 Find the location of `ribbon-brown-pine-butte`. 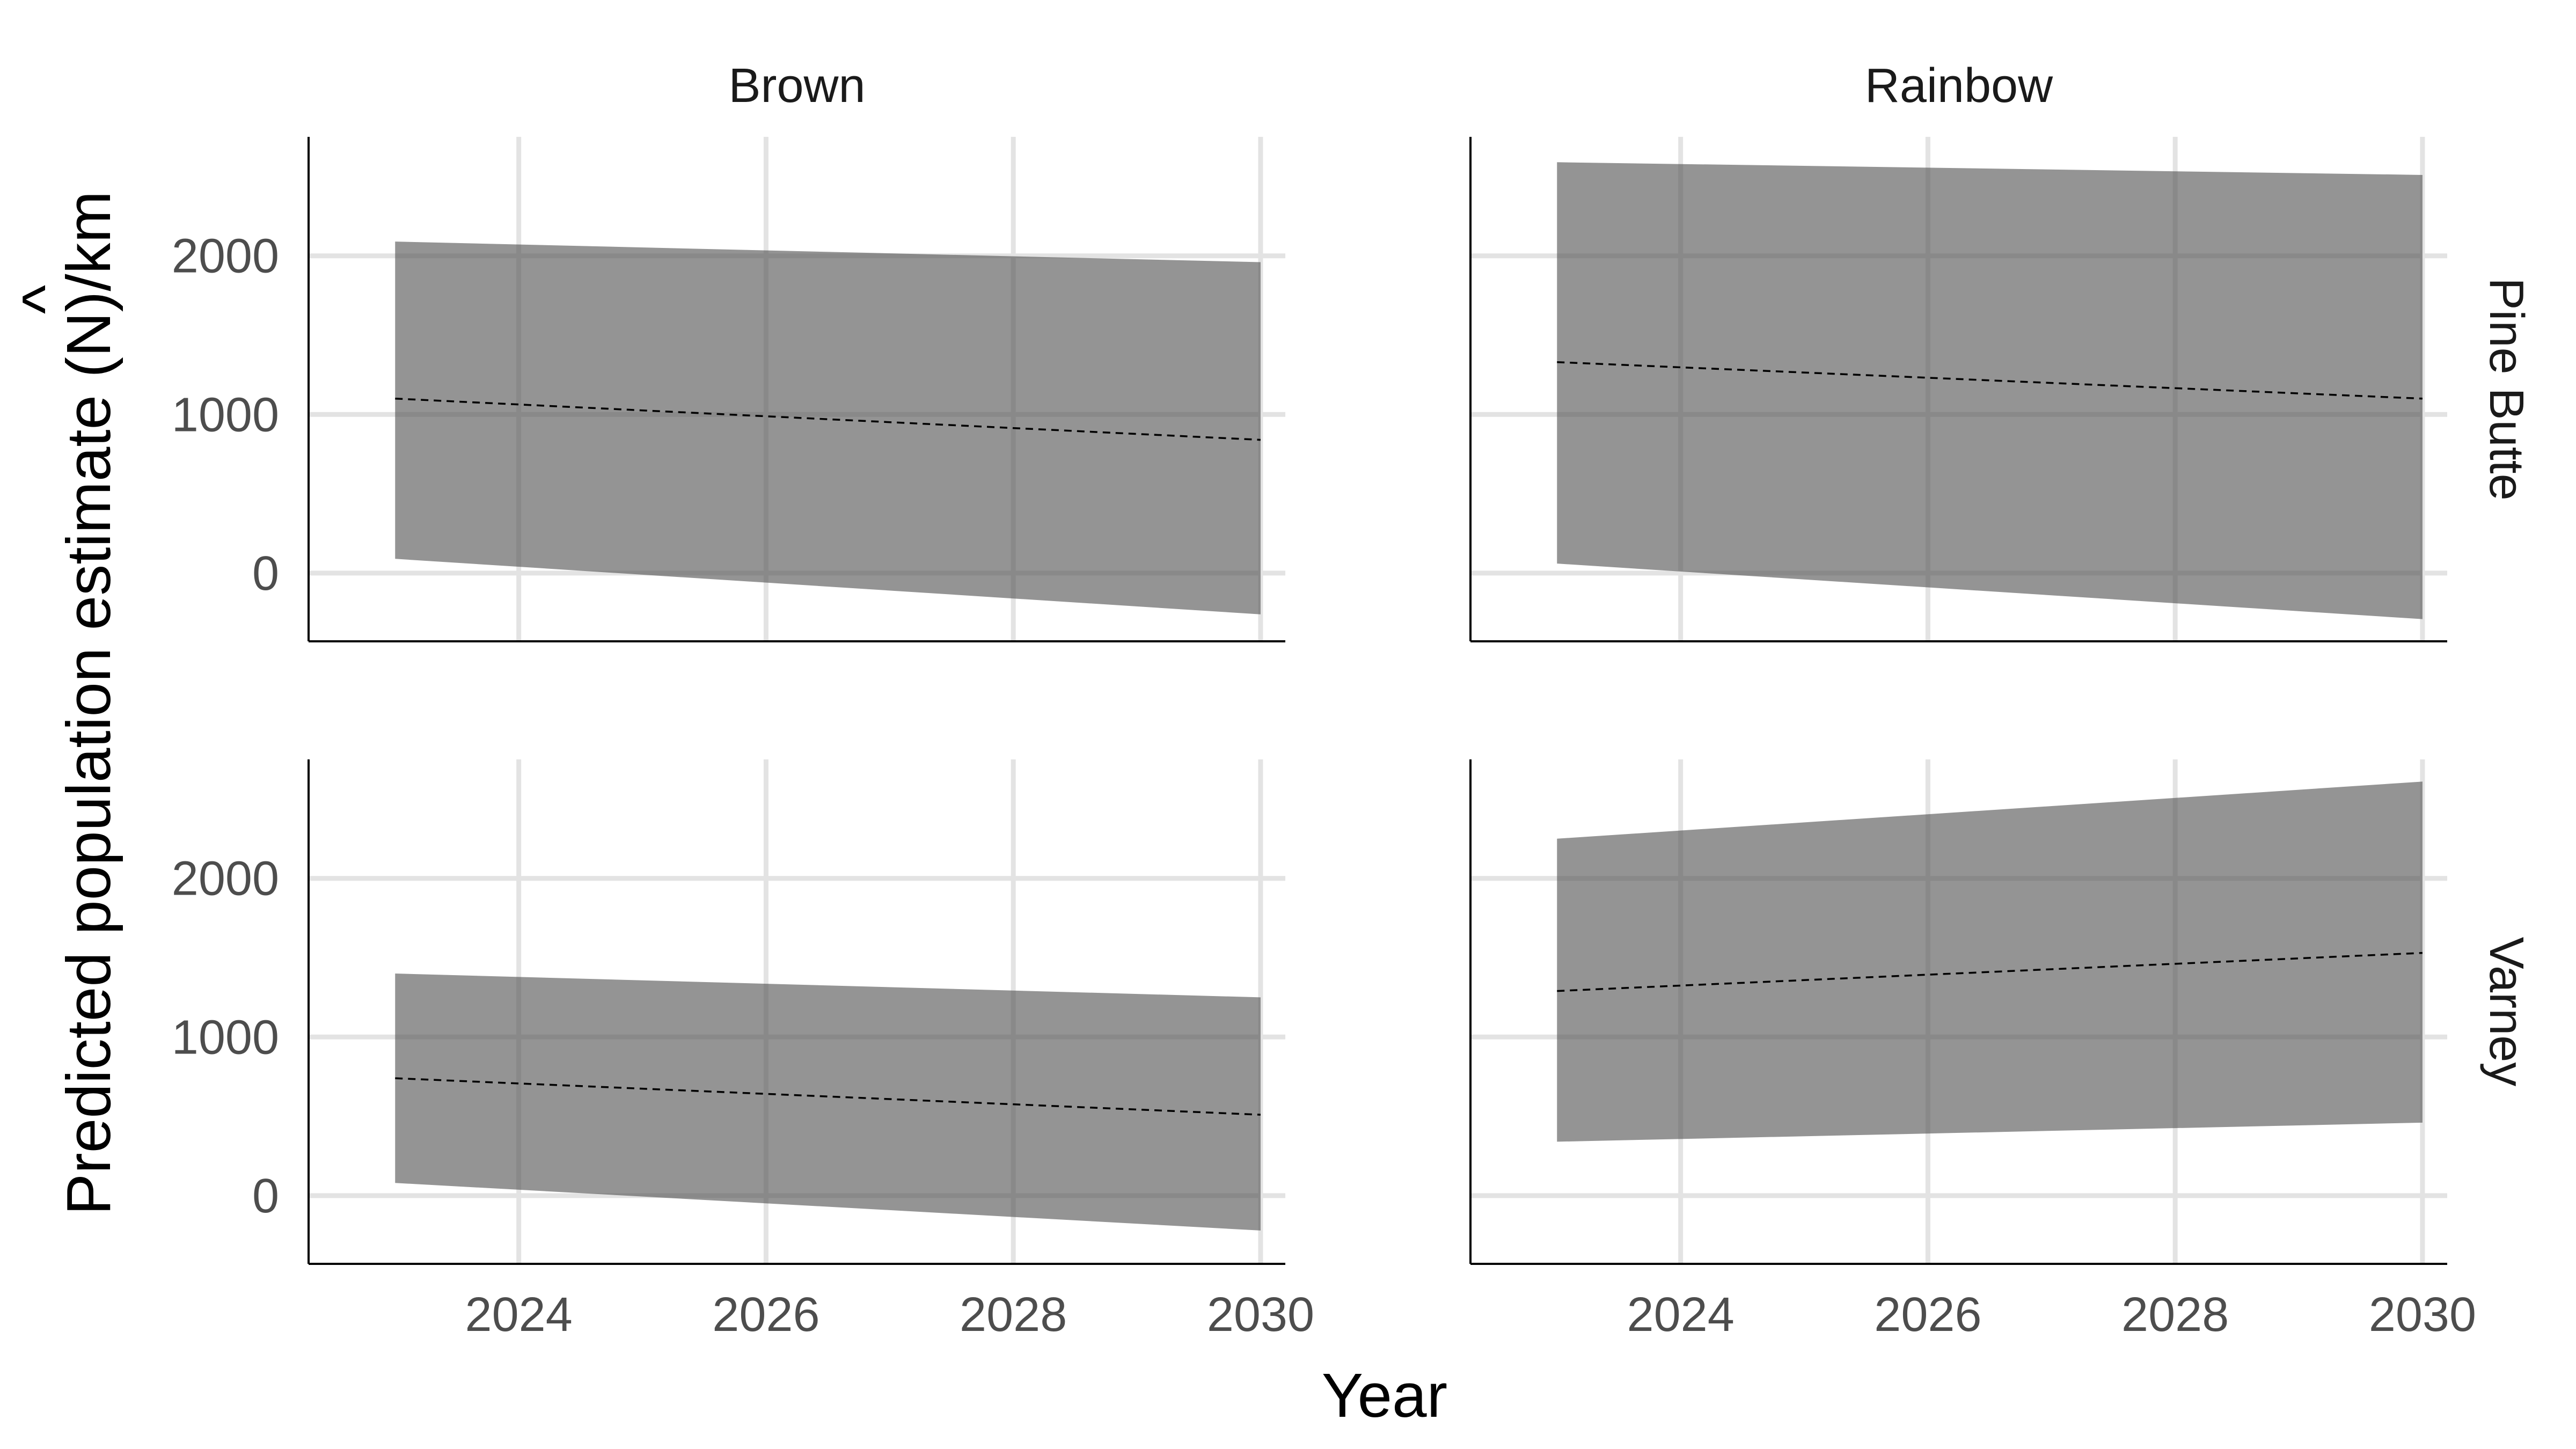

ribbon-brown-pine-butte is located at coordinates (828, 427).